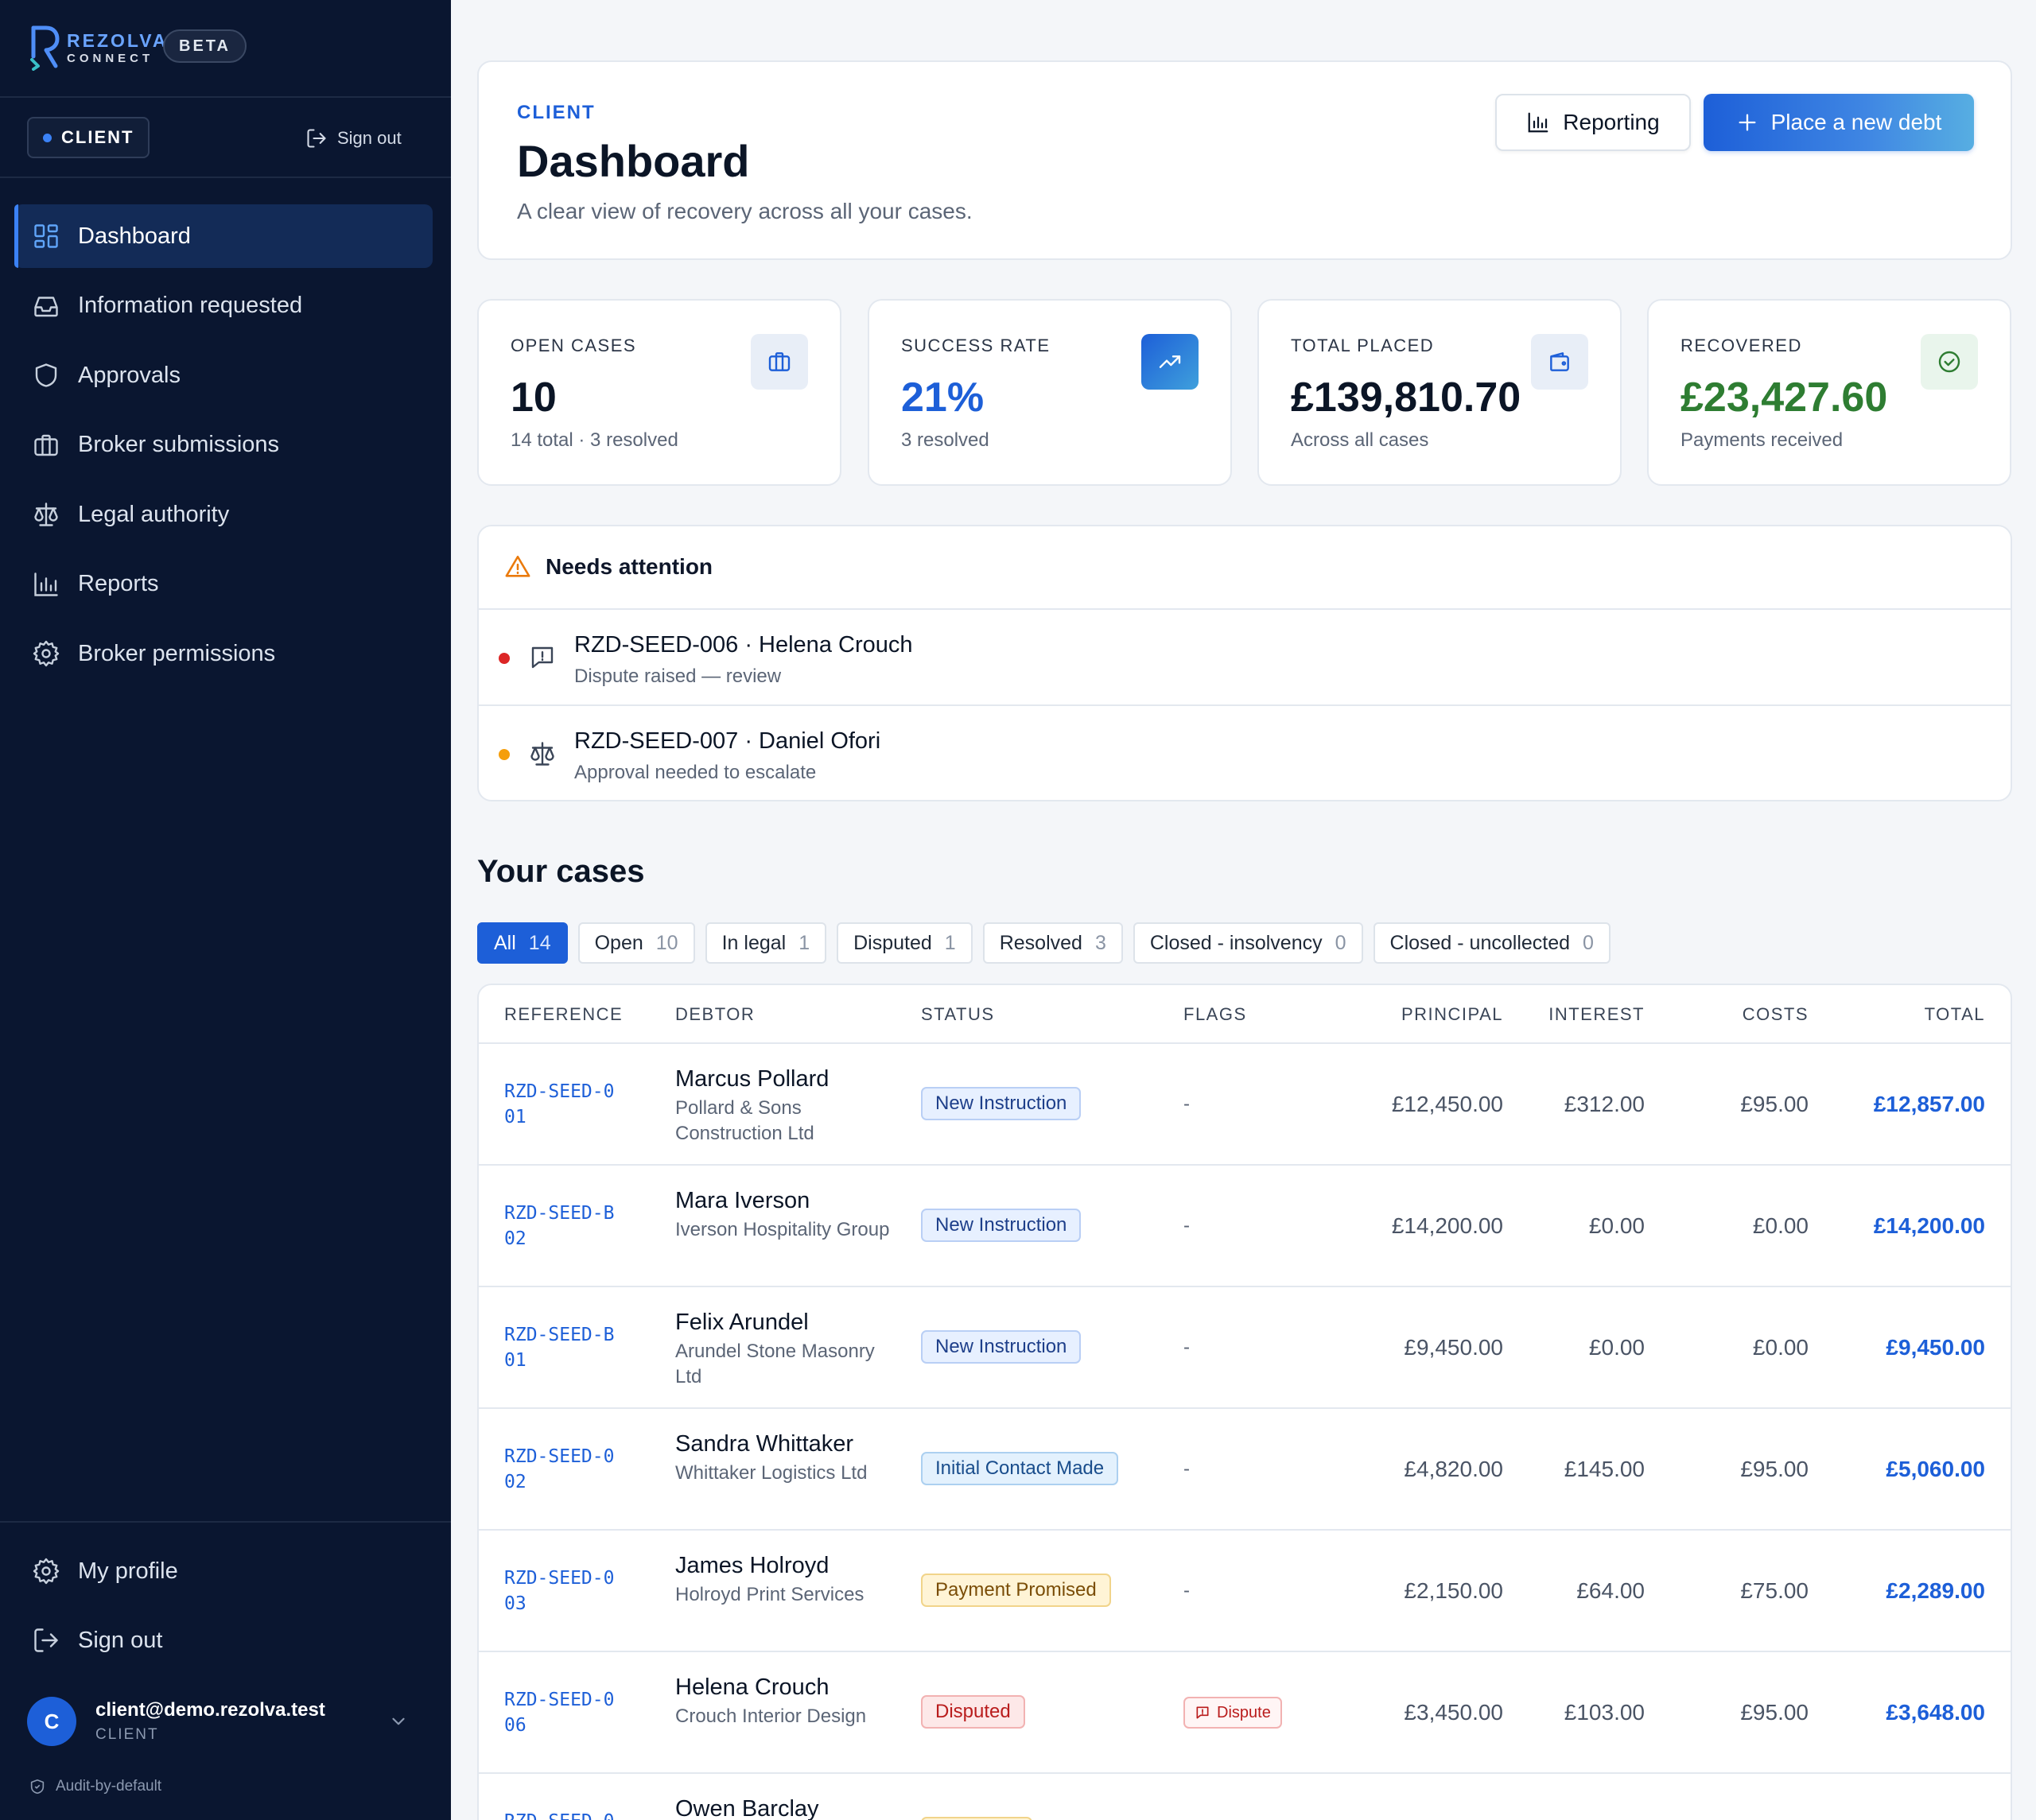 This screenshot has width=2036, height=1820. I want to click on reporting-button: Reporting, so click(1593, 122).